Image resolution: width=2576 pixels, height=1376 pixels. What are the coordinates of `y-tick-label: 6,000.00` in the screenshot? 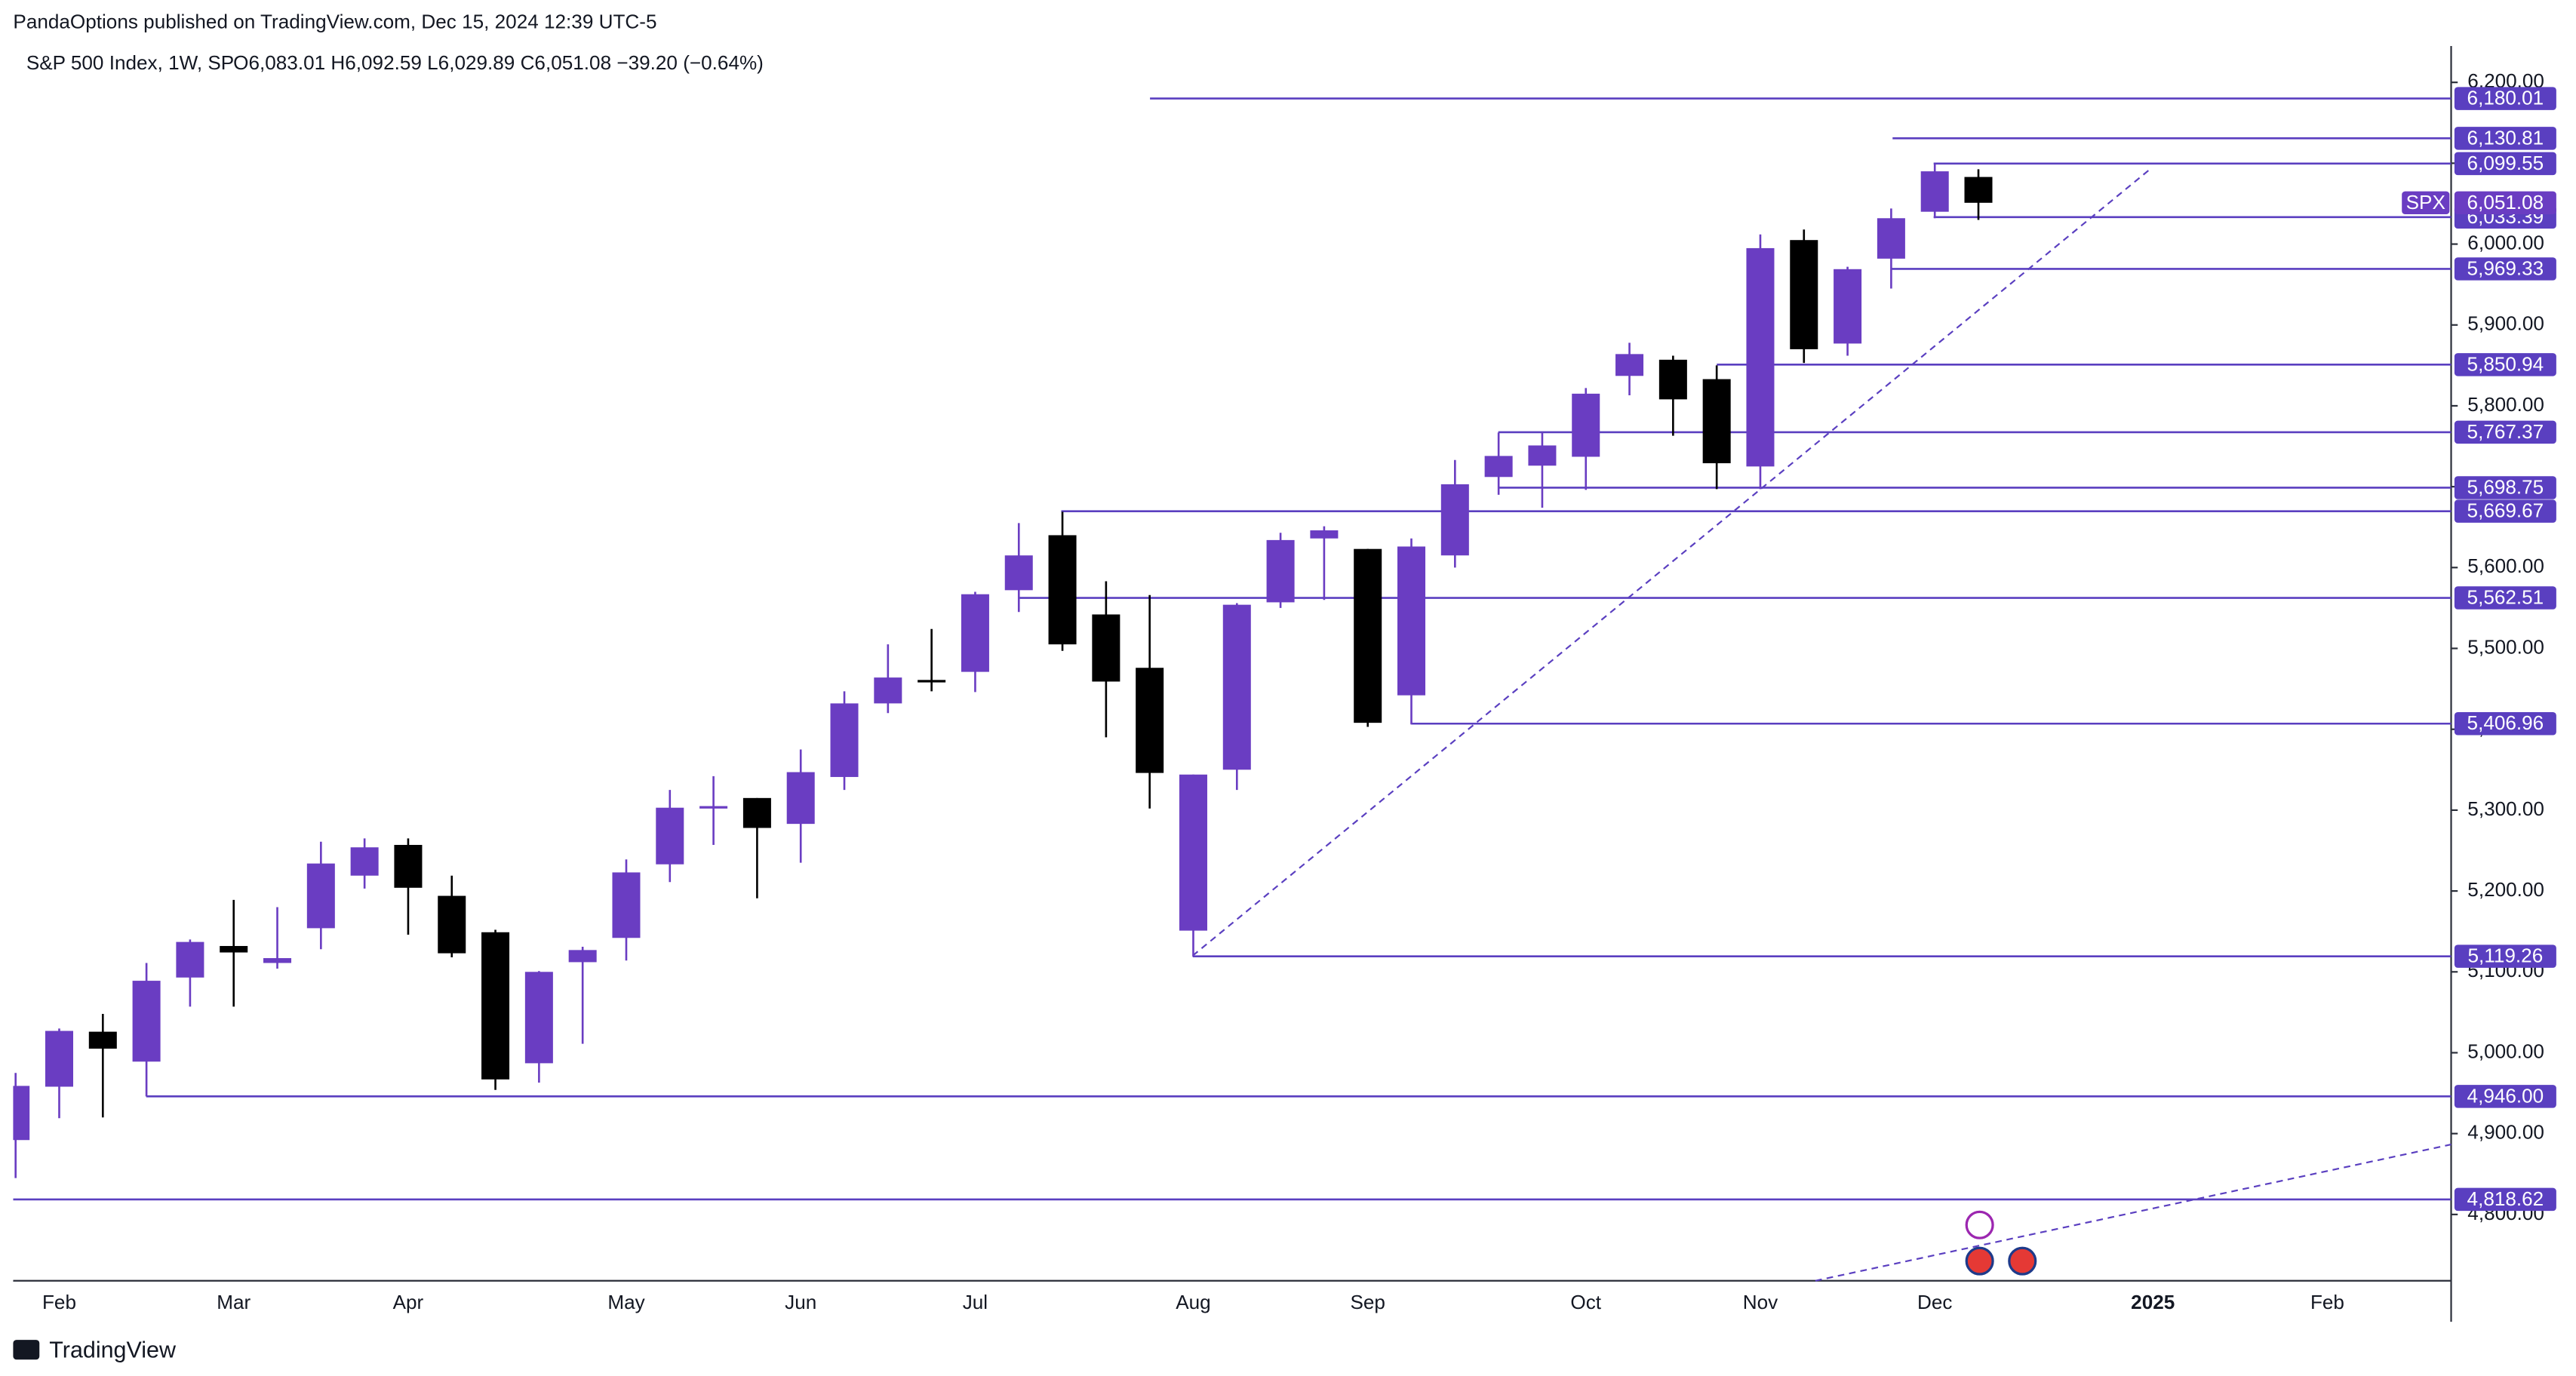 It's located at (2505, 242).